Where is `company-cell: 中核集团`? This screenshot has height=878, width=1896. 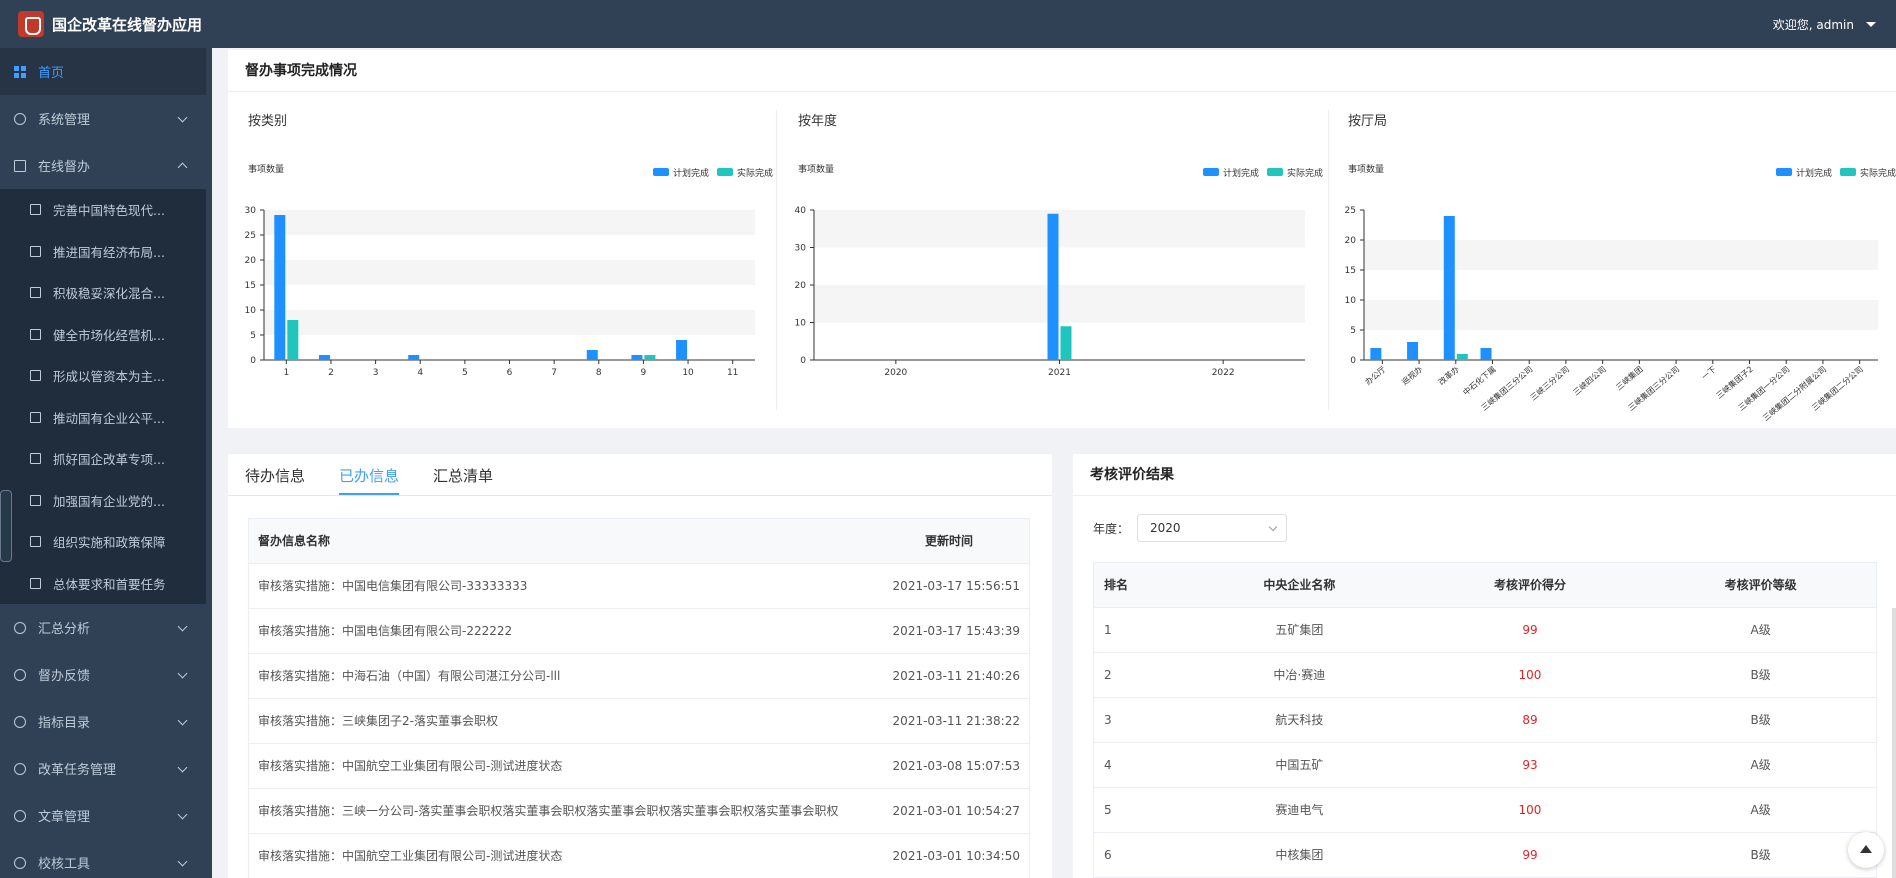
company-cell: 中核集团 is located at coordinates (1299, 855).